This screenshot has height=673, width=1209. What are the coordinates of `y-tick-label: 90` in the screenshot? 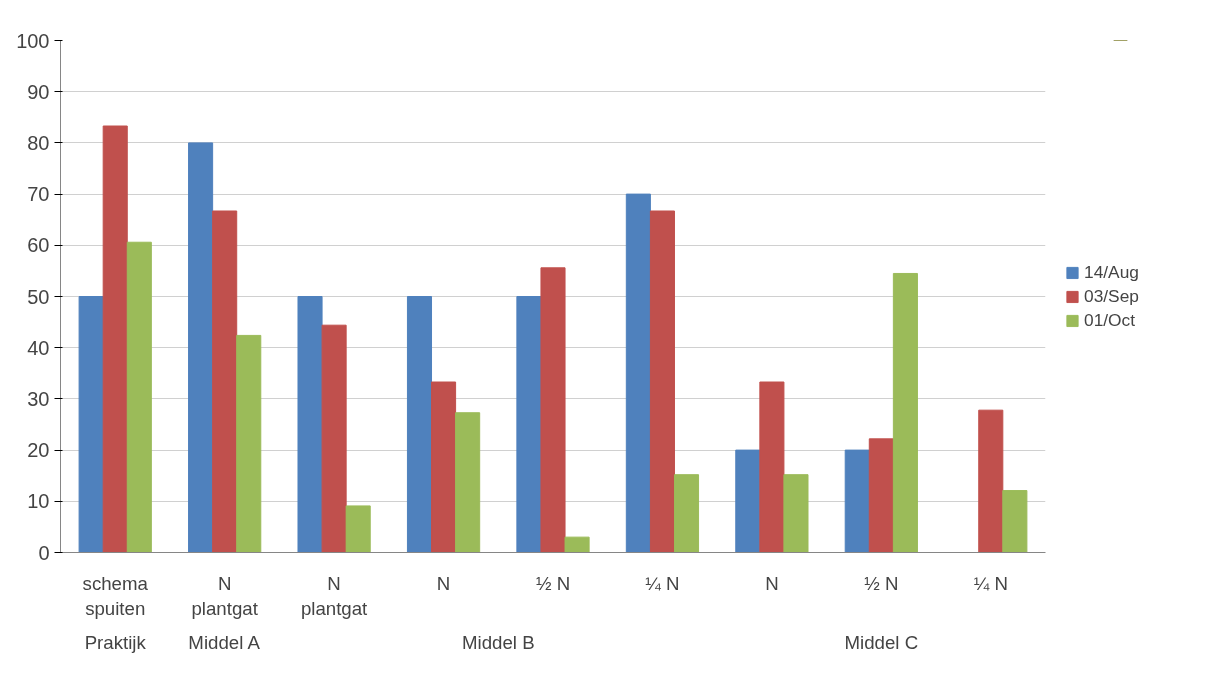 It's located at (38, 91).